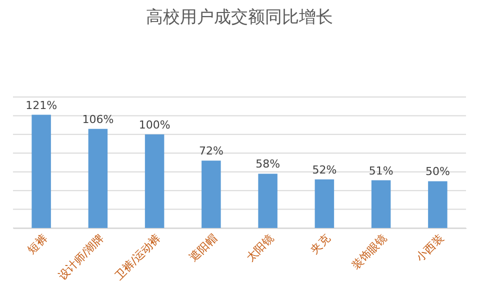 The height and width of the screenshot is (286, 479). What do you see at coordinates (154, 125) in the screenshot?
I see `data-label: 100%` at bounding box center [154, 125].